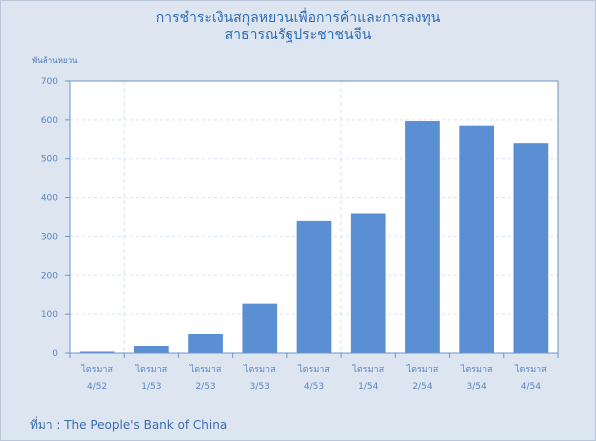 The image size is (596, 441). I want to click on x-tick-label: 2/54, so click(422, 387).